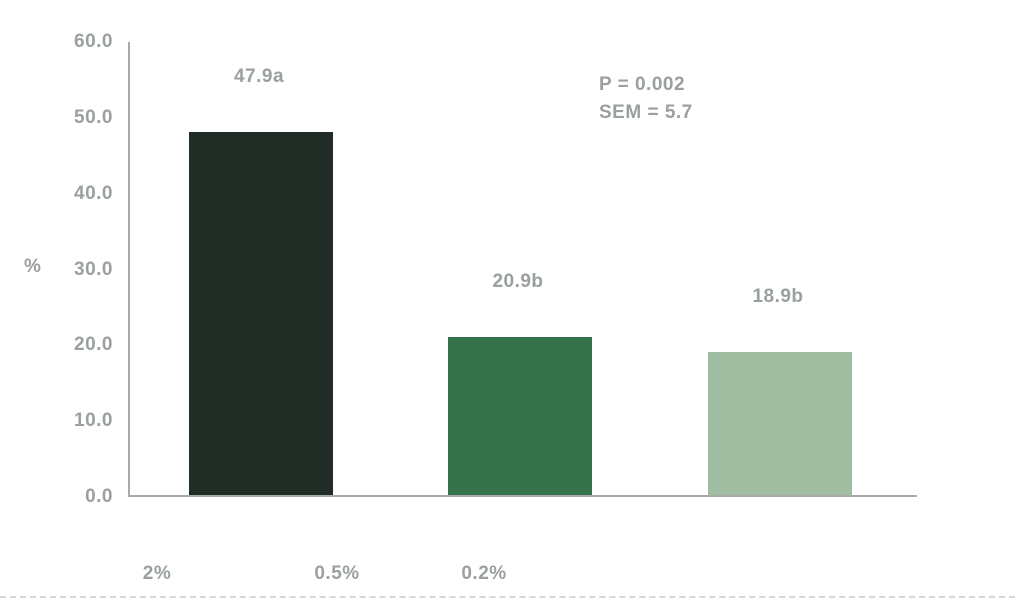 The width and height of the screenshot is (1033, 616). I want to click on bar-2%, so click(261, 313).